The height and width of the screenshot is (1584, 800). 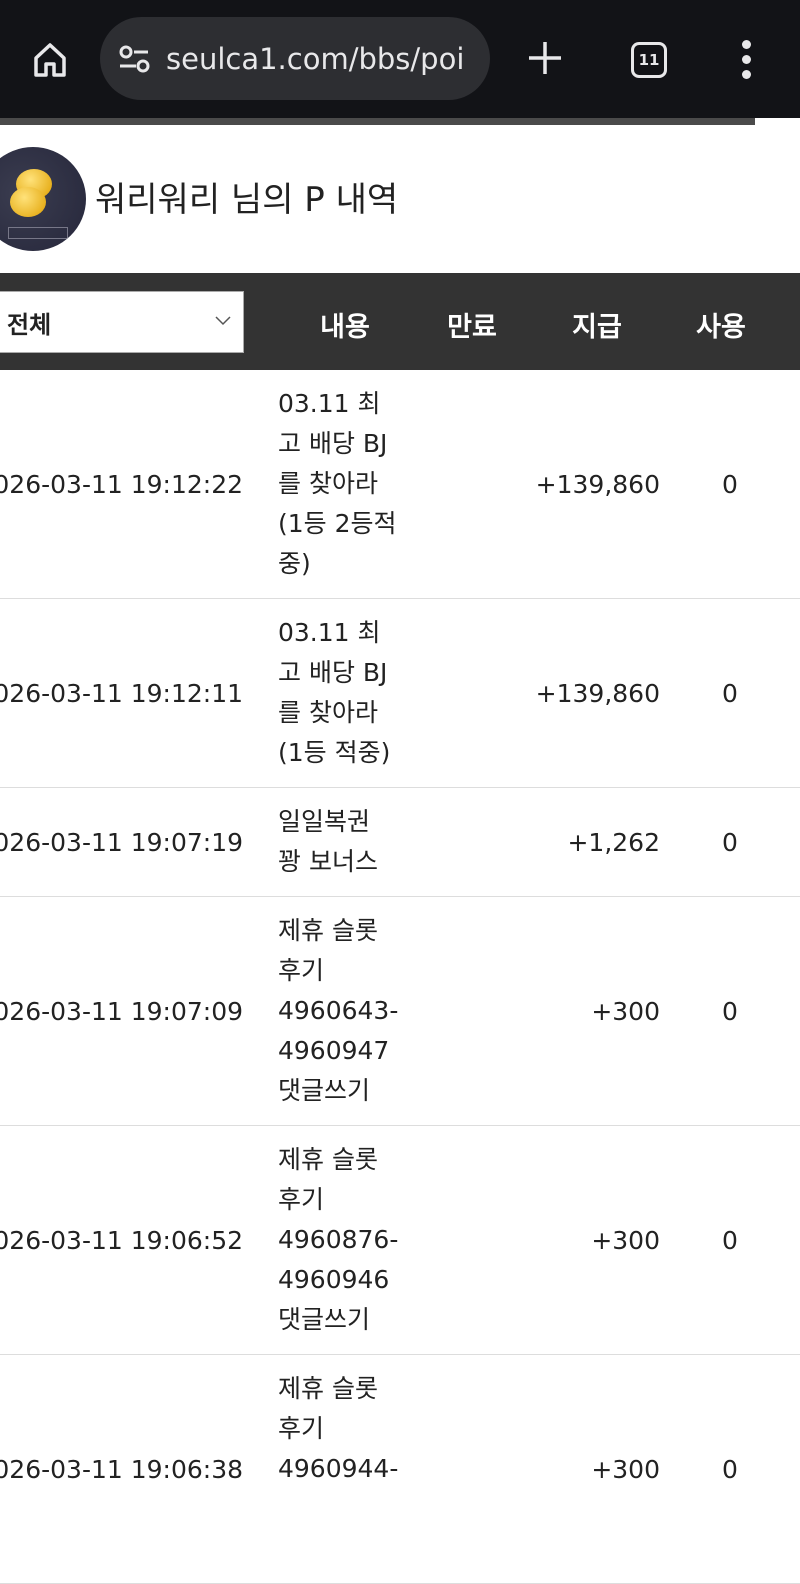 What do you see at coordinates (315, 58) in the screenshot?
I see `url-text: seulca1.com/bbs/poi` at bounding box center [315, 58].